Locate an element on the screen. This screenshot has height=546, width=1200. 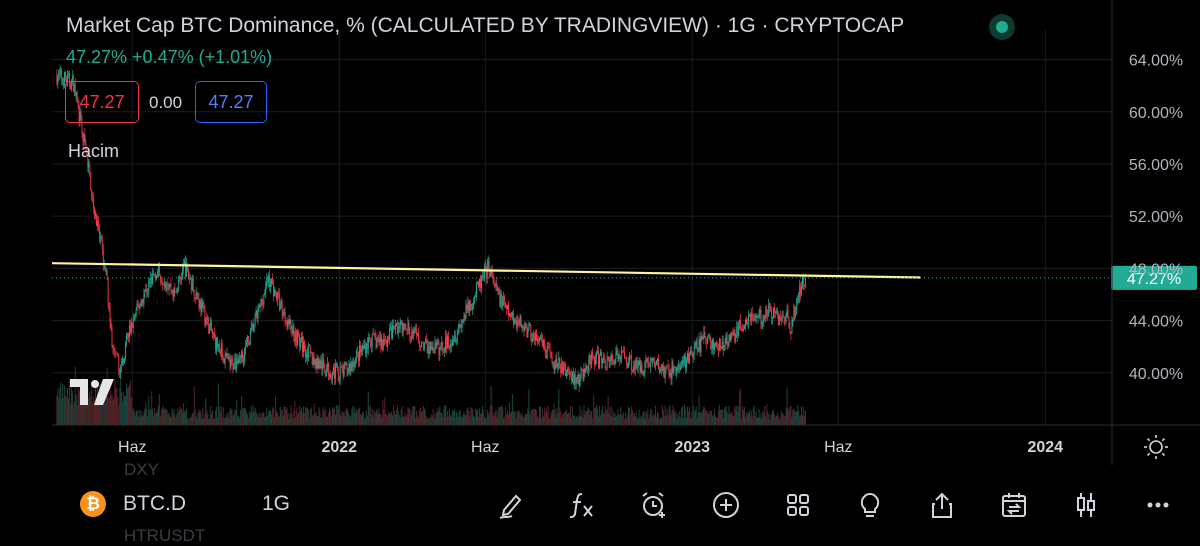
bulb-icon is located at coordinates (870, 505).